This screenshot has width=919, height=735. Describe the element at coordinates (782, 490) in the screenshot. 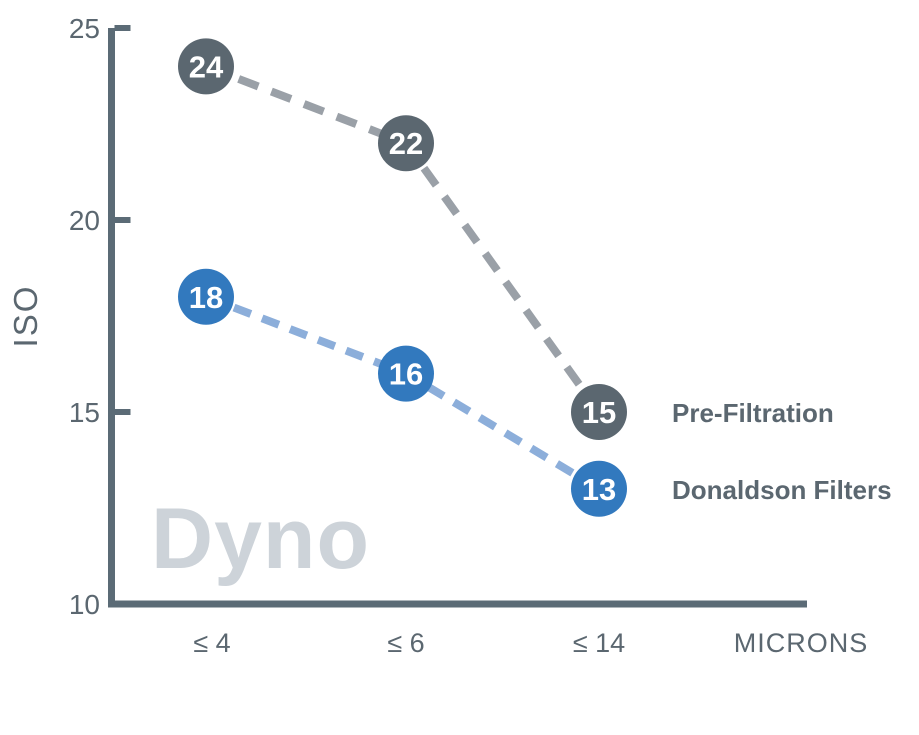

I see `legend-label: Donaldson Filters` at that location.